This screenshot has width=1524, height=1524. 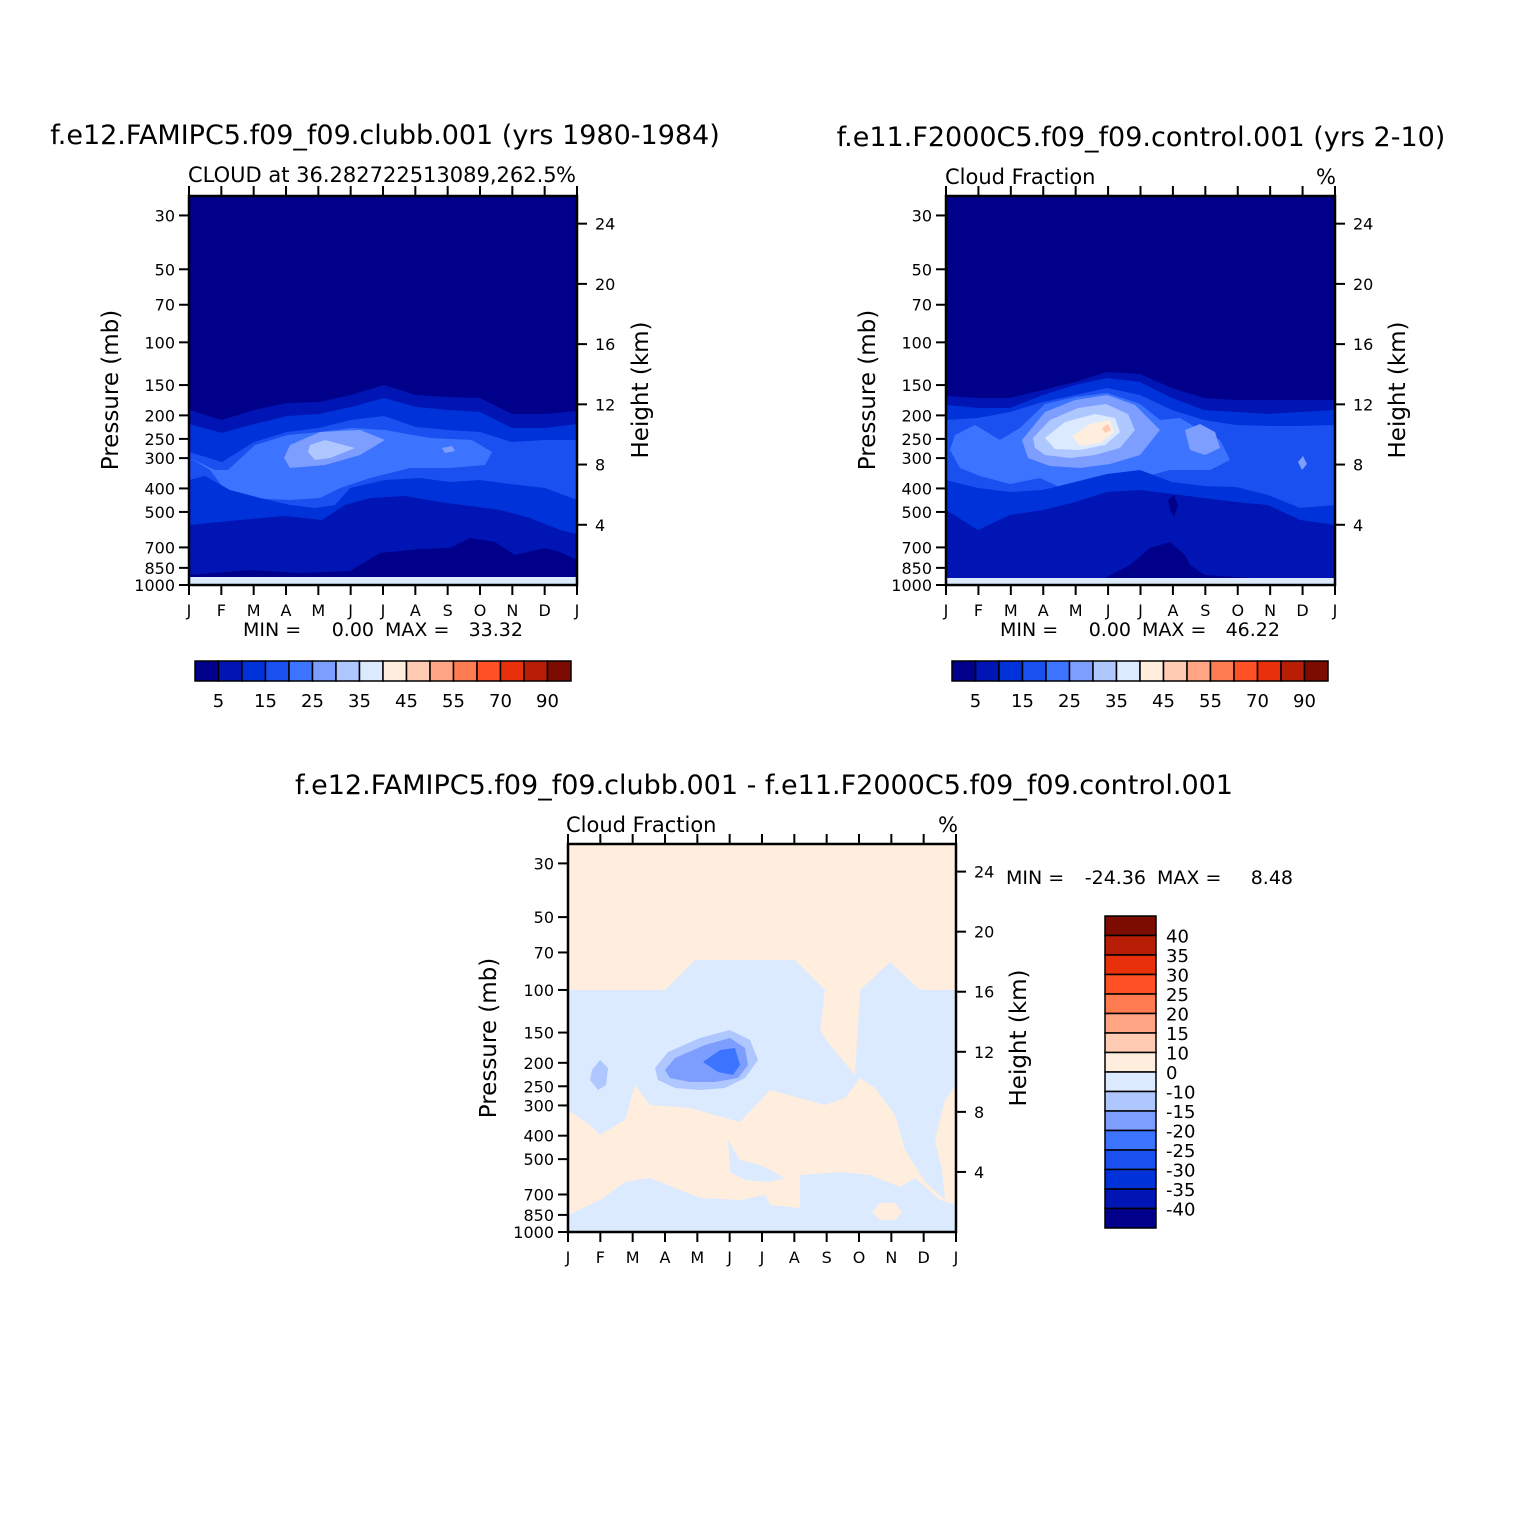 I want to click on panel3-ylabel-right: Height (km), so click(x=1019, y=1037).